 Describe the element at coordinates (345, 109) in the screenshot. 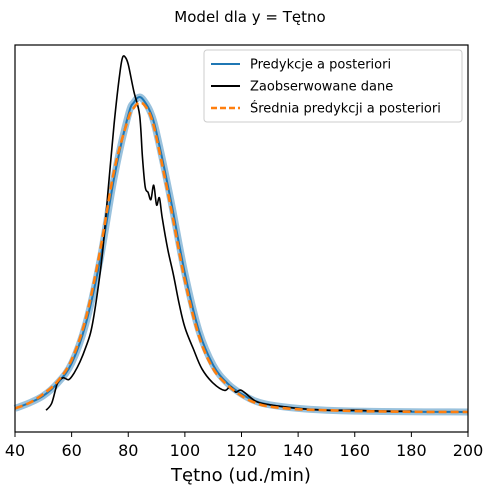

I see `legend-item-posterior-mean-label: Średnia predykcji a posteriori` at that location.